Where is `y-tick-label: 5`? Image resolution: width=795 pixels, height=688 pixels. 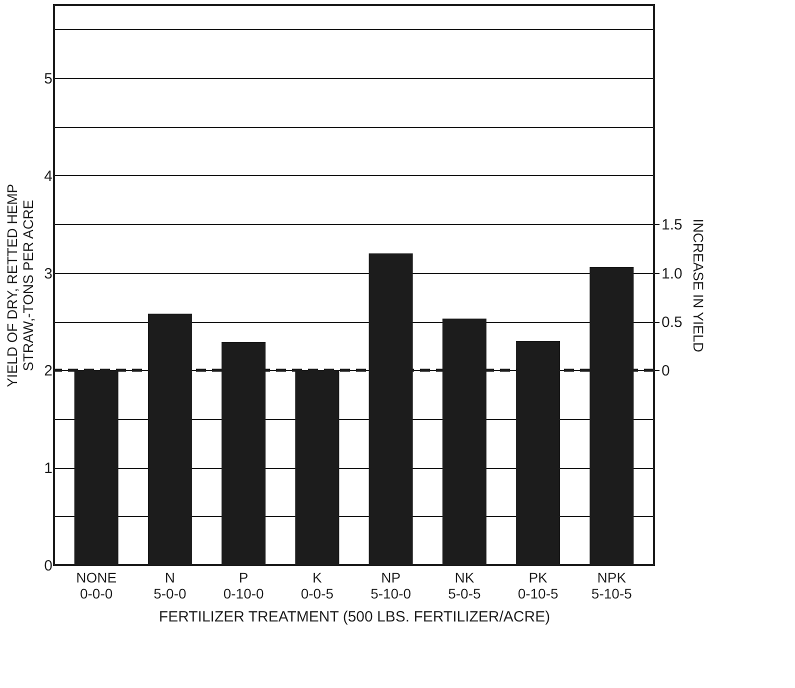 y-tick-label: 5 is located at coordinates (48, 79).